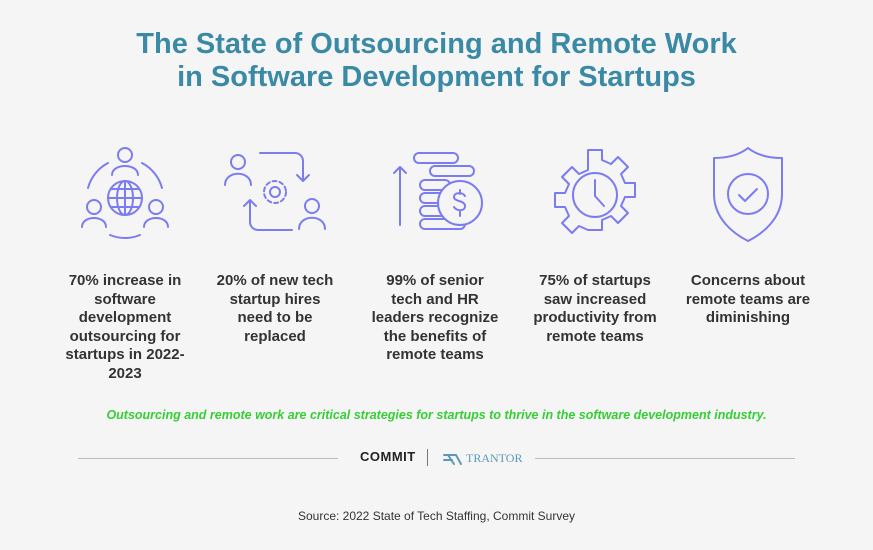 This screenshot has height=550, width=873. I want to click on shield-check-icon, so click(748, 194).